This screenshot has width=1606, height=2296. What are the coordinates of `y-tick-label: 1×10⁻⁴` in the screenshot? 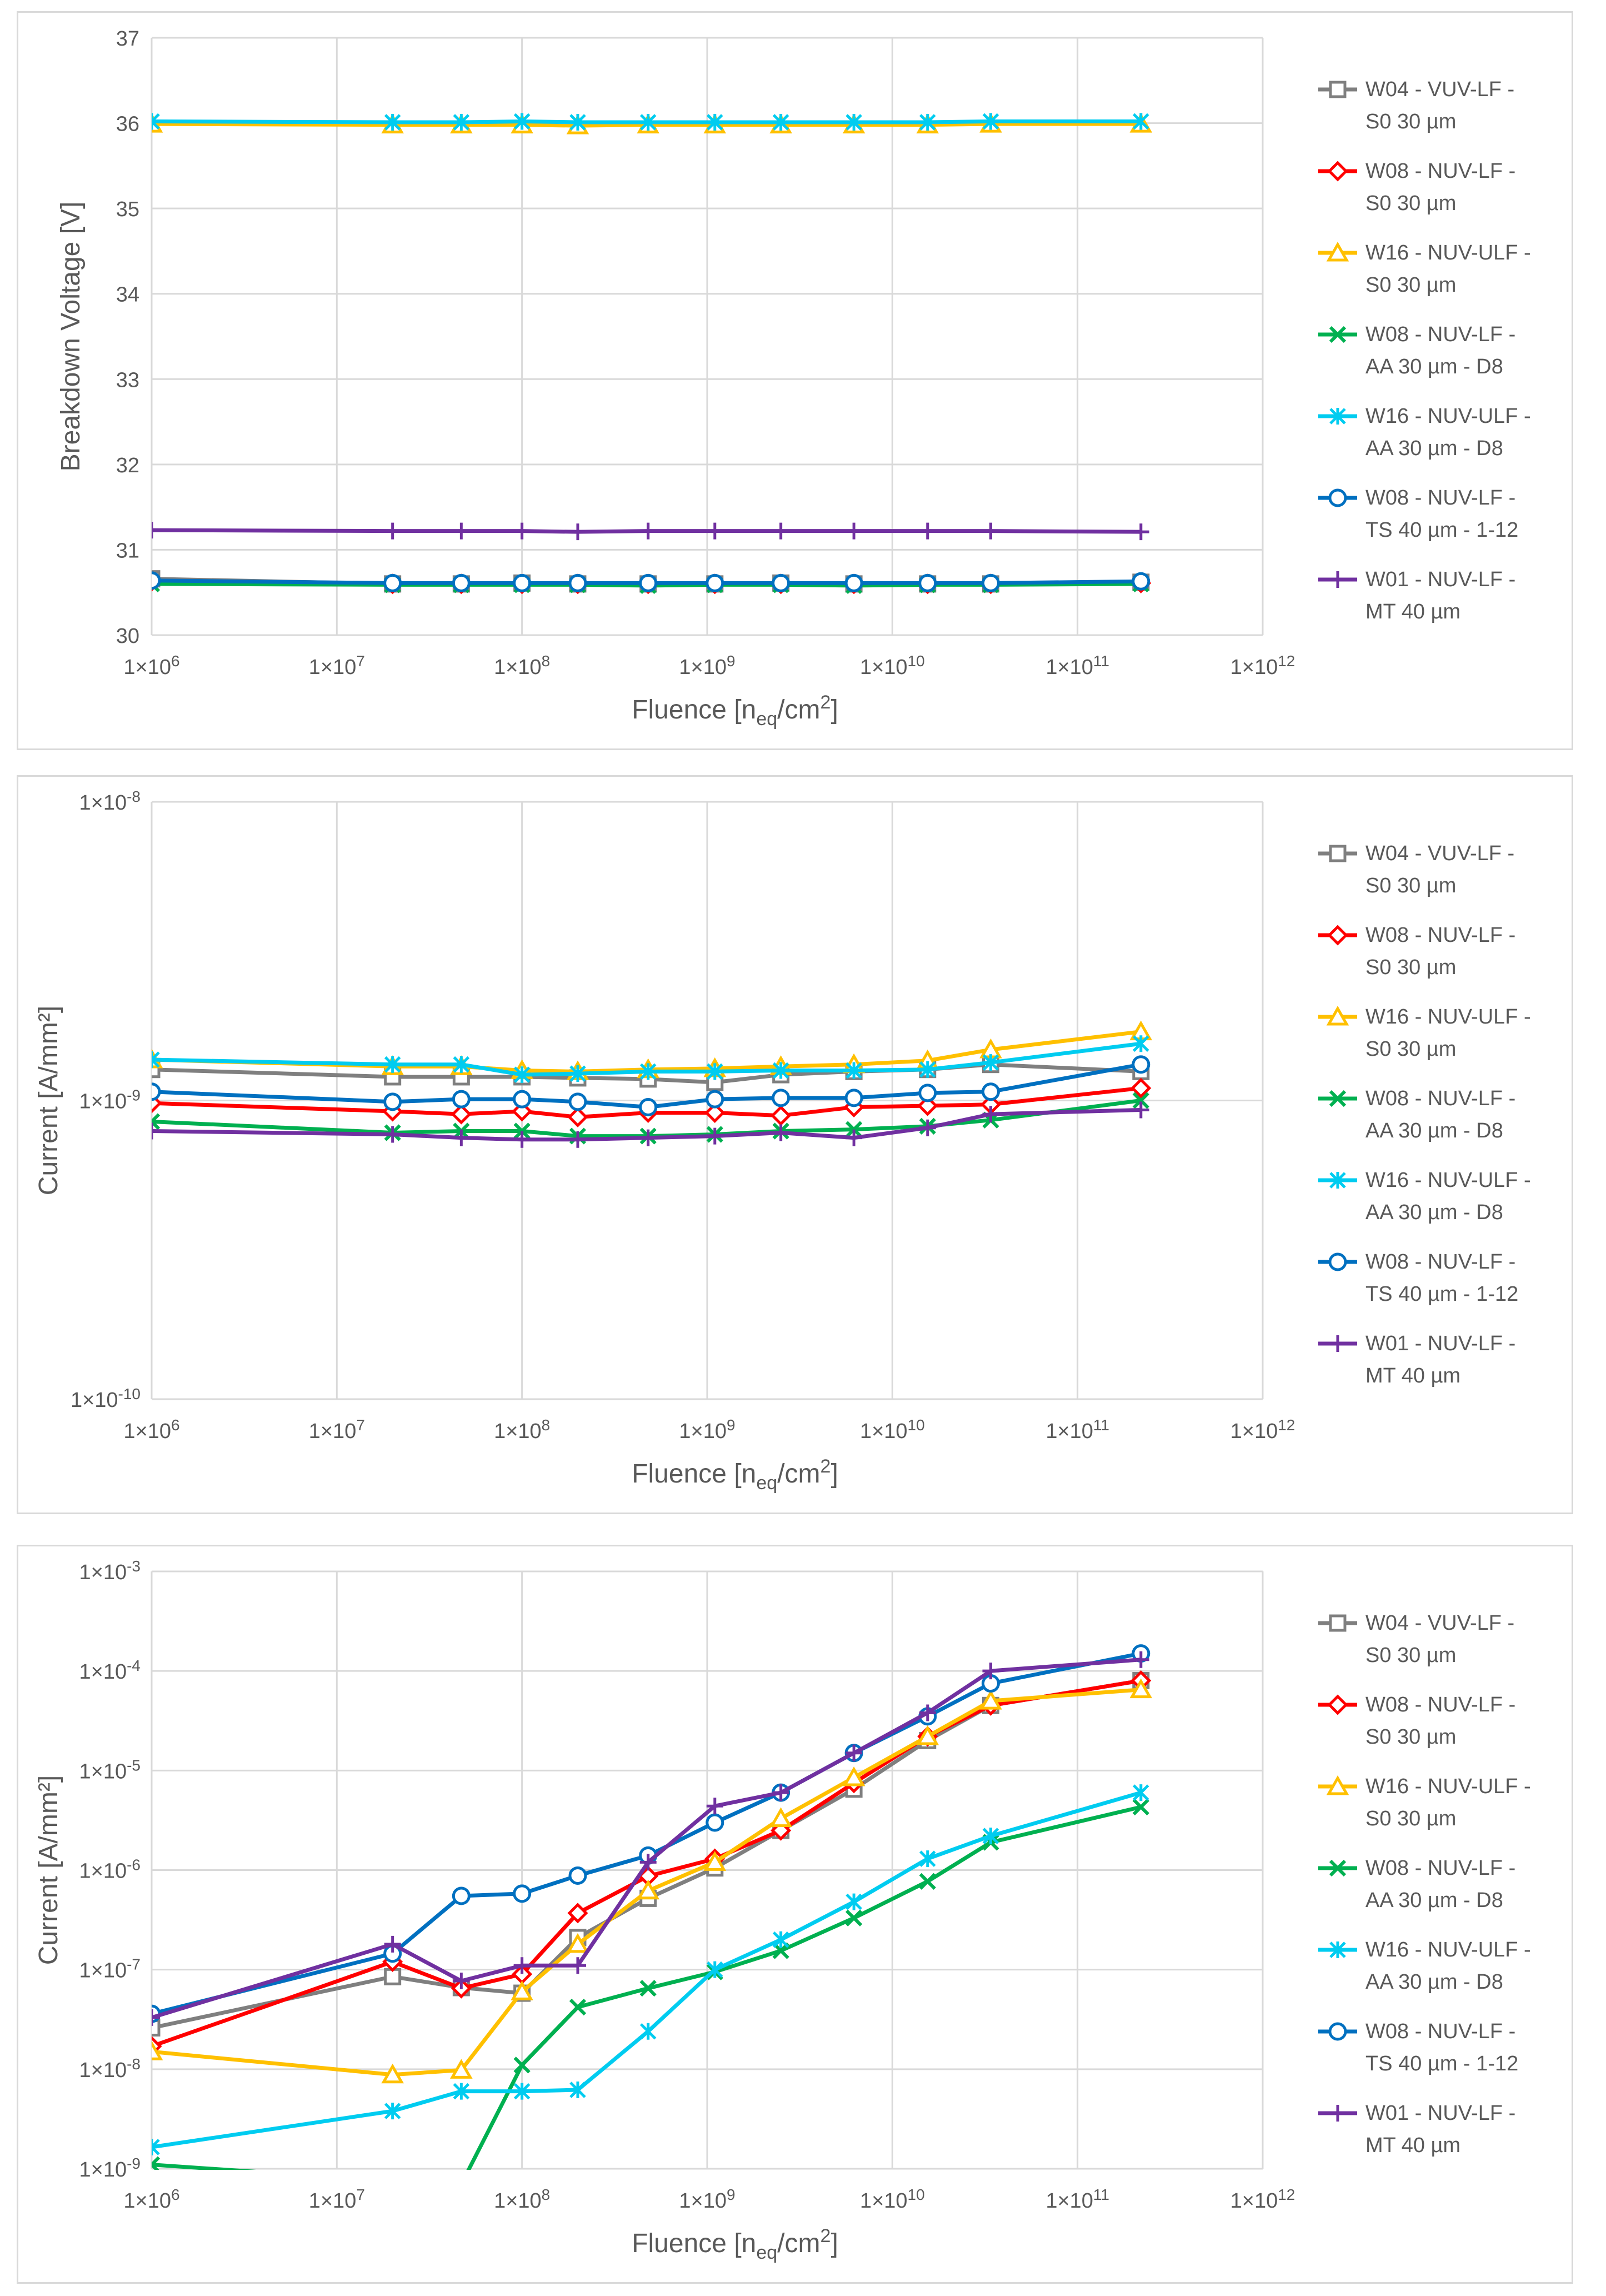 It's located at (110, 1670).